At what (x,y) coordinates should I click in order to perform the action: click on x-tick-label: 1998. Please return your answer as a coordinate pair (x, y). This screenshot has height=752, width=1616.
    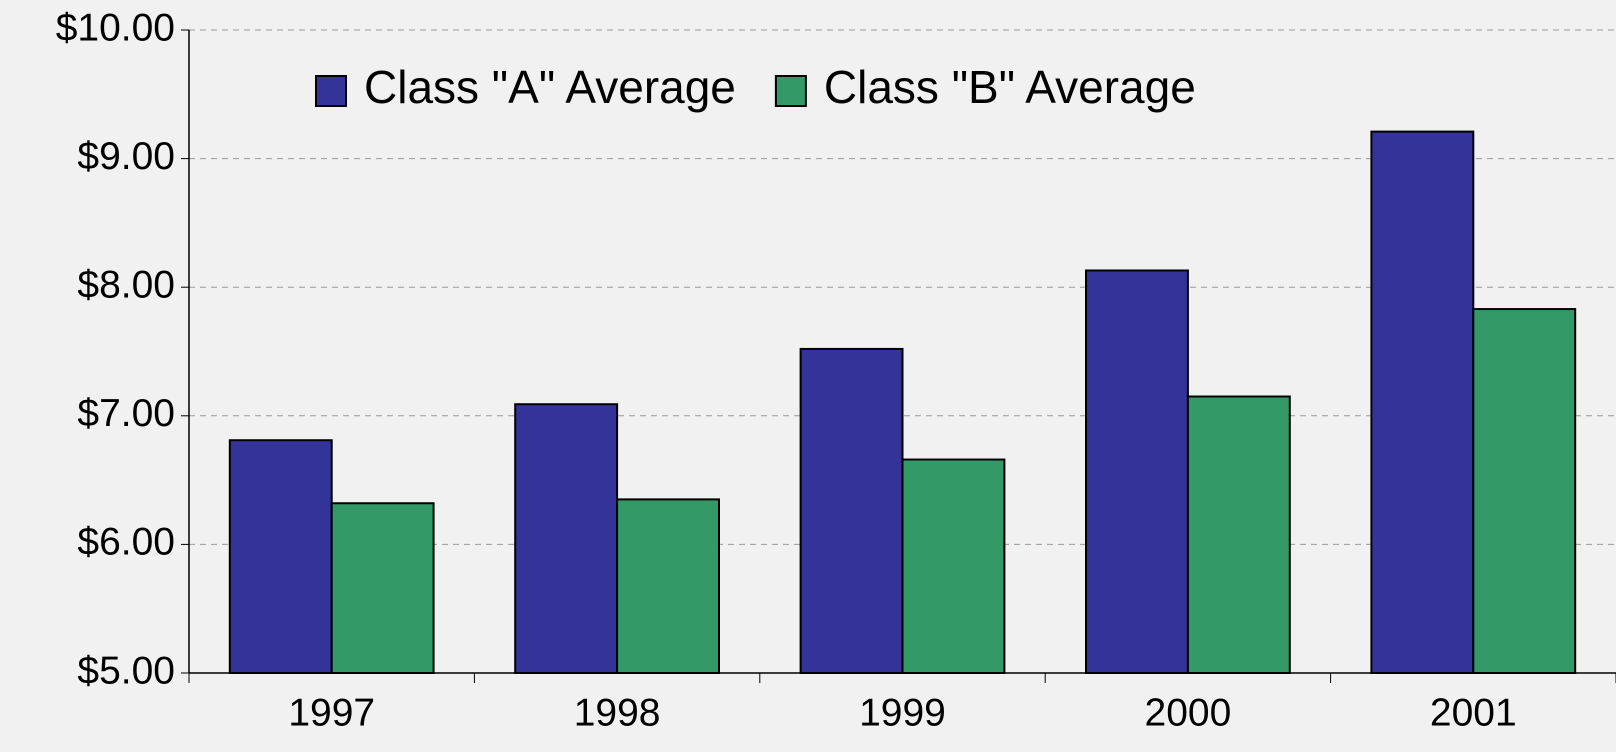
    Looking at the image, I should click on (617, 712).